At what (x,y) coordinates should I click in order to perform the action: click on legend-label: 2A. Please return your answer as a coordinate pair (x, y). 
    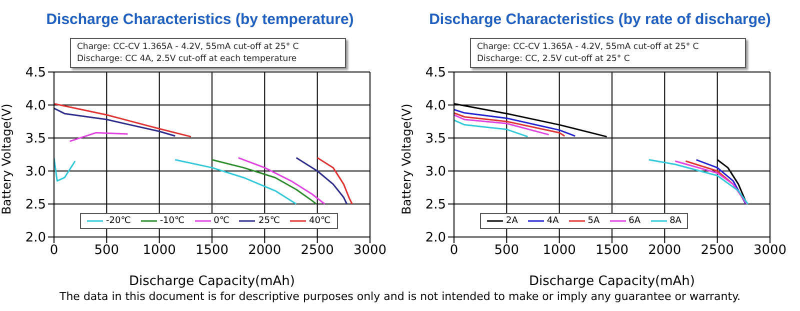
    Looking at the image, I should click on (511, 221).